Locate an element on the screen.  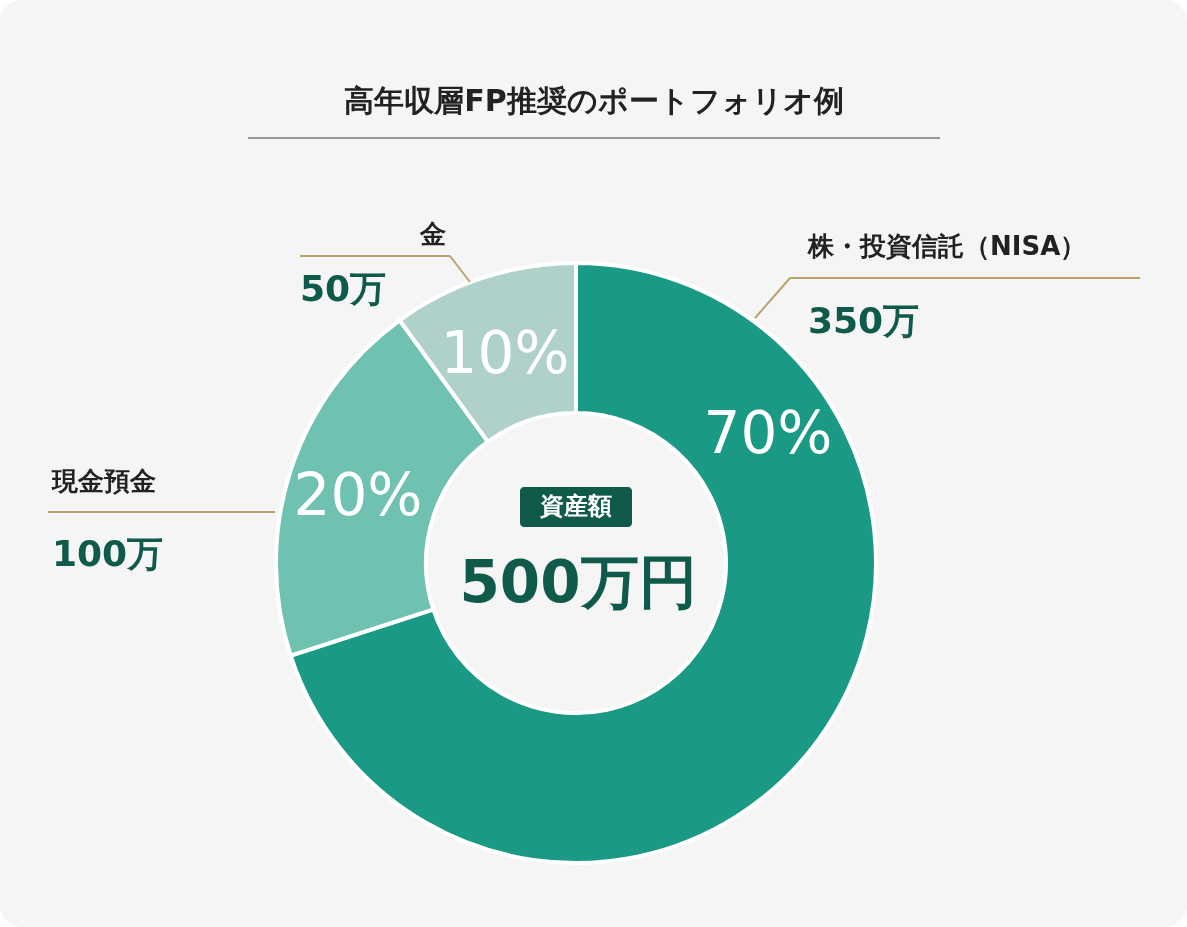
text: 資産額 is located at coordinates (575, 506).